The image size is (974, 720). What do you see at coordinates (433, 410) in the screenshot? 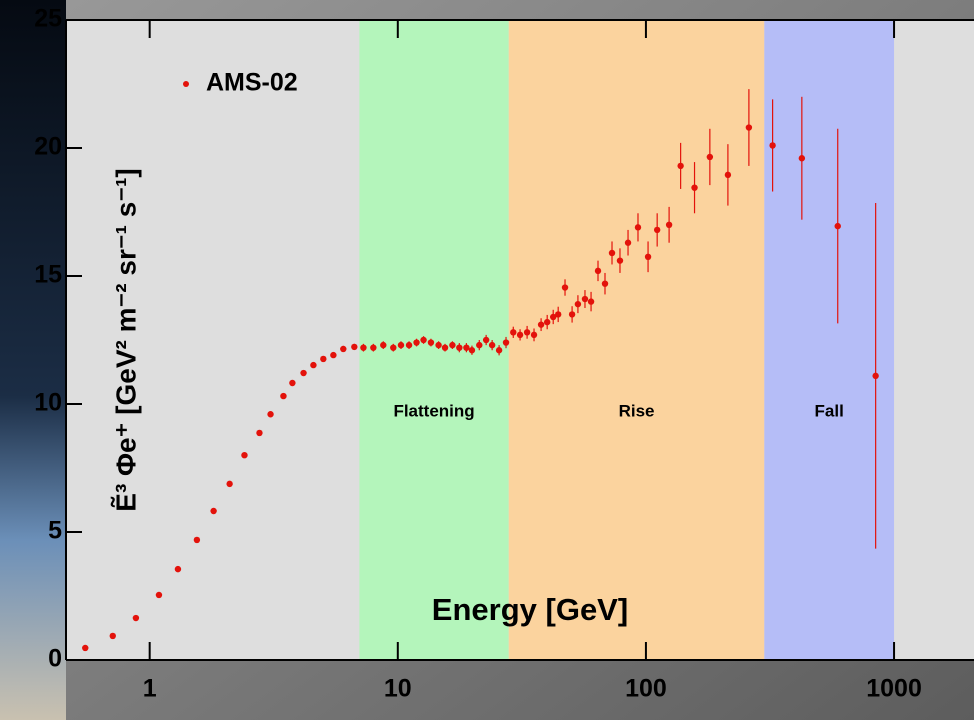
I see `region-label: Flattening` at bounding box center [433, 410].